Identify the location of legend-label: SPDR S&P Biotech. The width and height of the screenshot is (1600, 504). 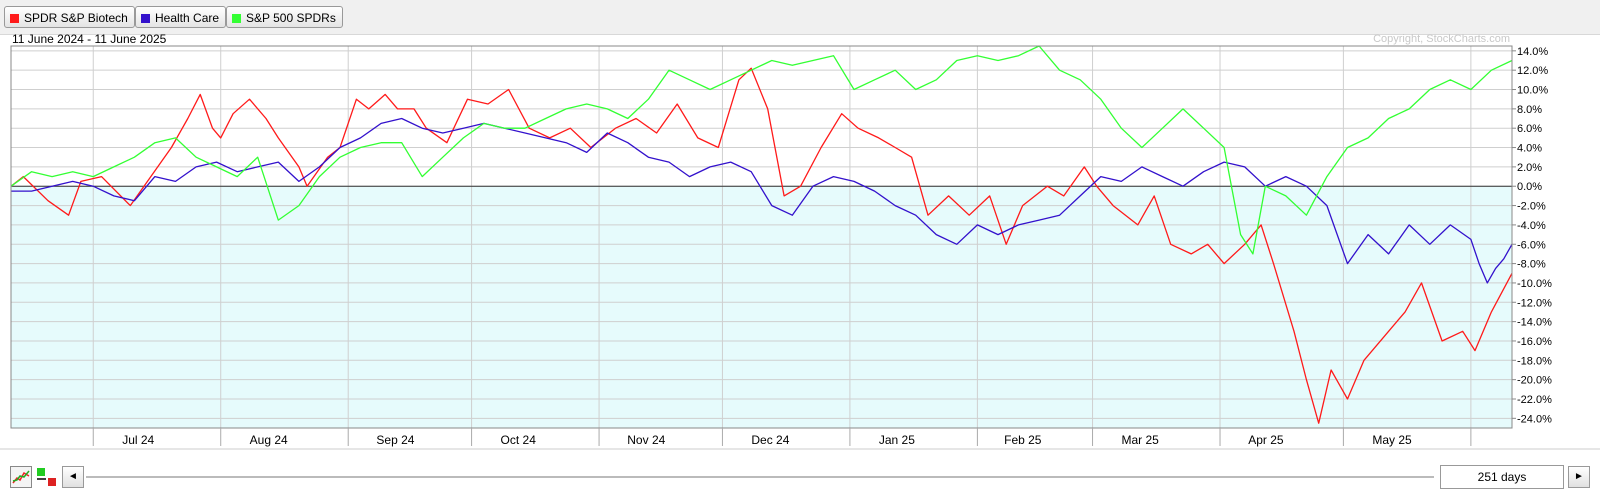
(76, 18).